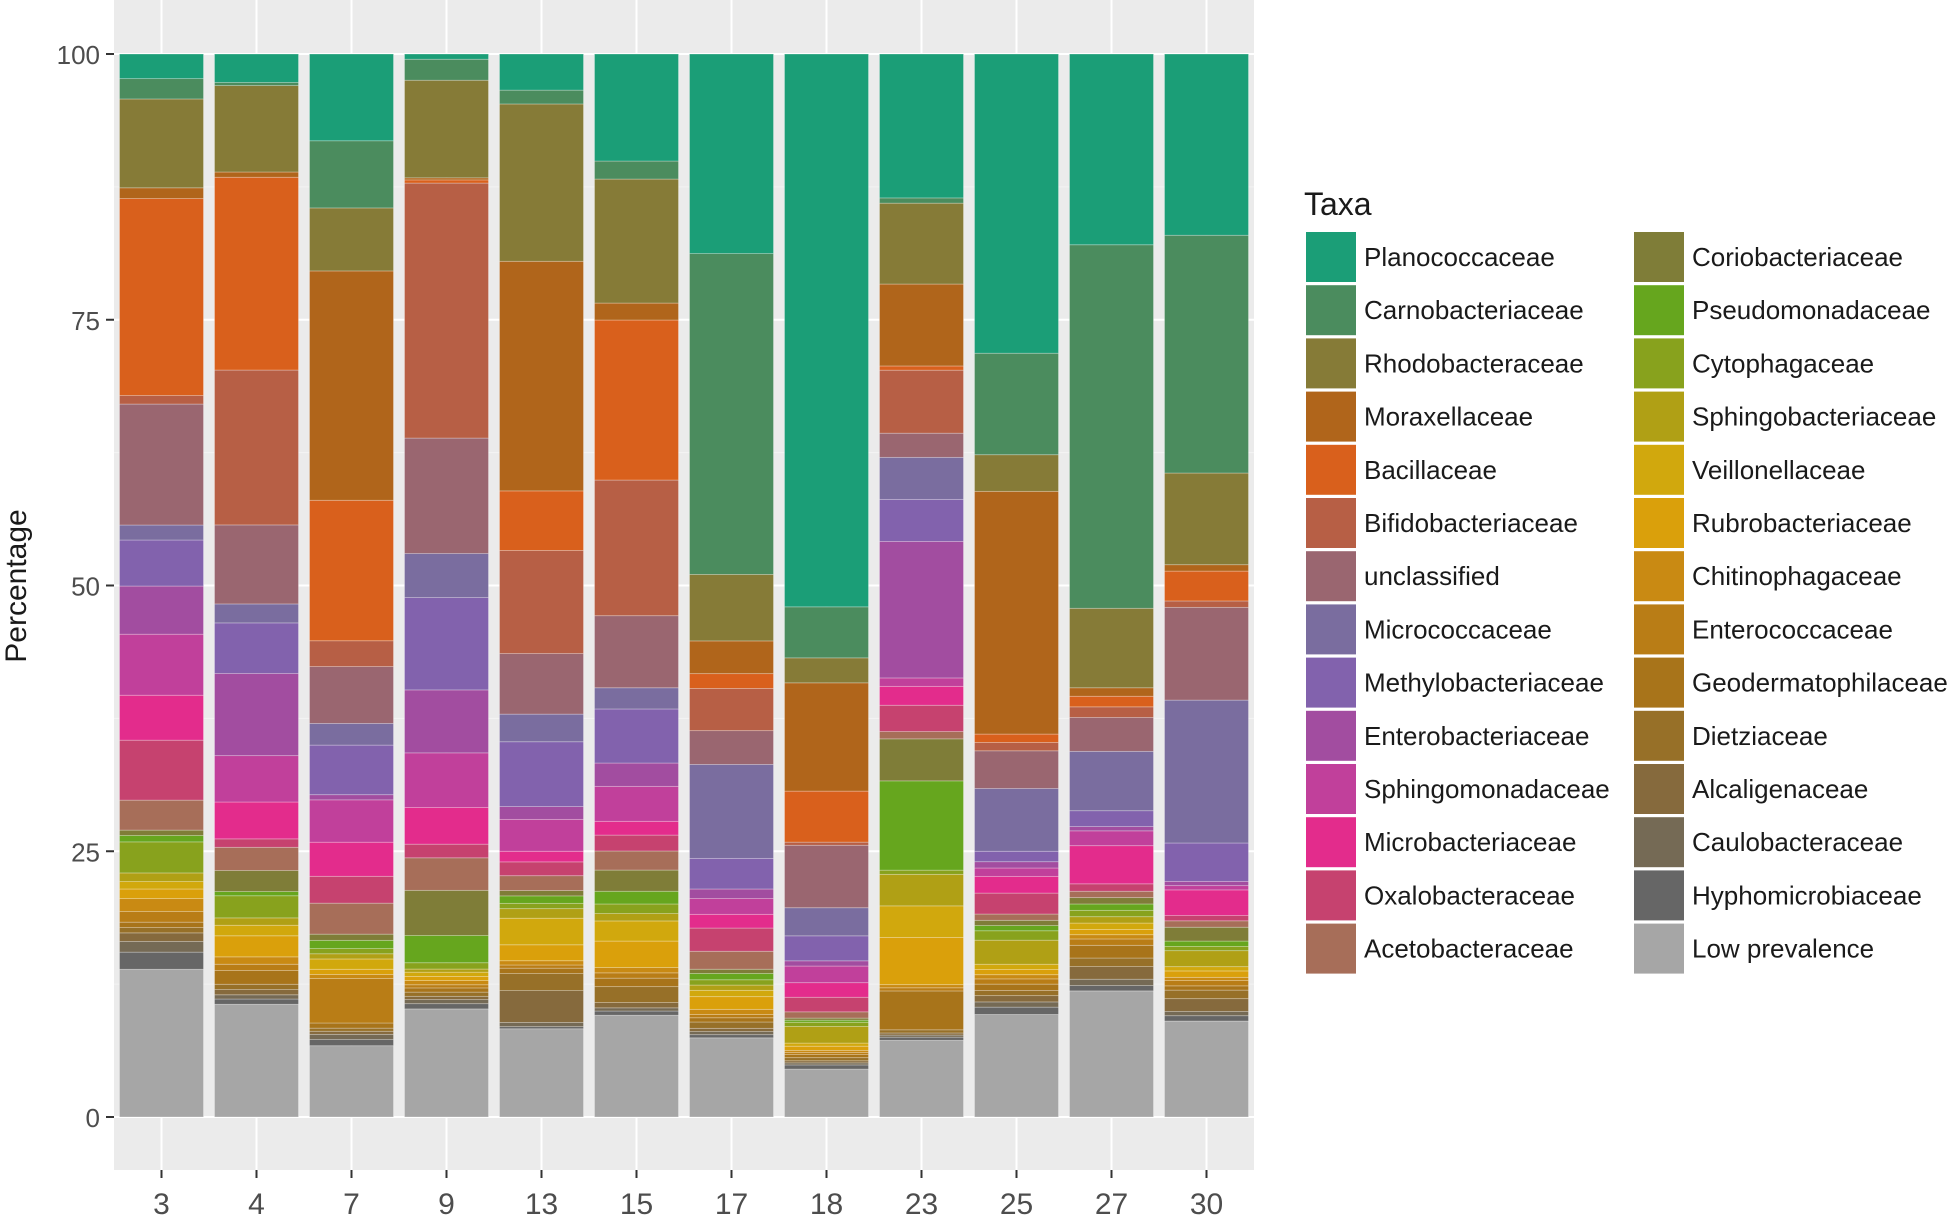 Image resolution: width=1960 pixels, height=1220 pixels. Describe the element at coordinates (85, 586) in the screenshot. I see `y-axis: 0 25 50 75 100` at that location.